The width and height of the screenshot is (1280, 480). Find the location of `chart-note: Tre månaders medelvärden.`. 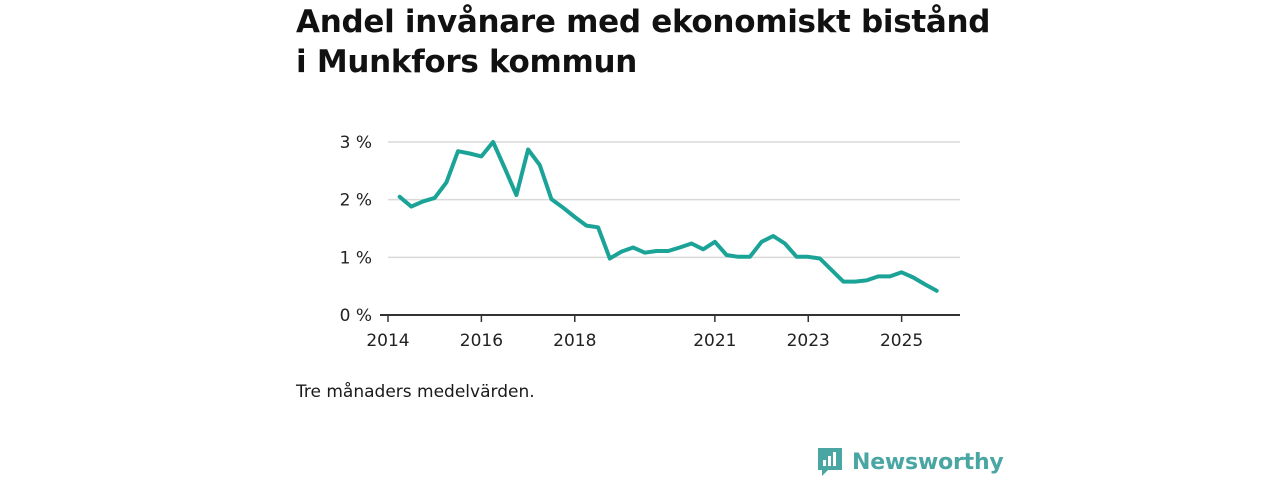

chart-note: Tre månaders medelvärden. is located at coordinates (415, 392).